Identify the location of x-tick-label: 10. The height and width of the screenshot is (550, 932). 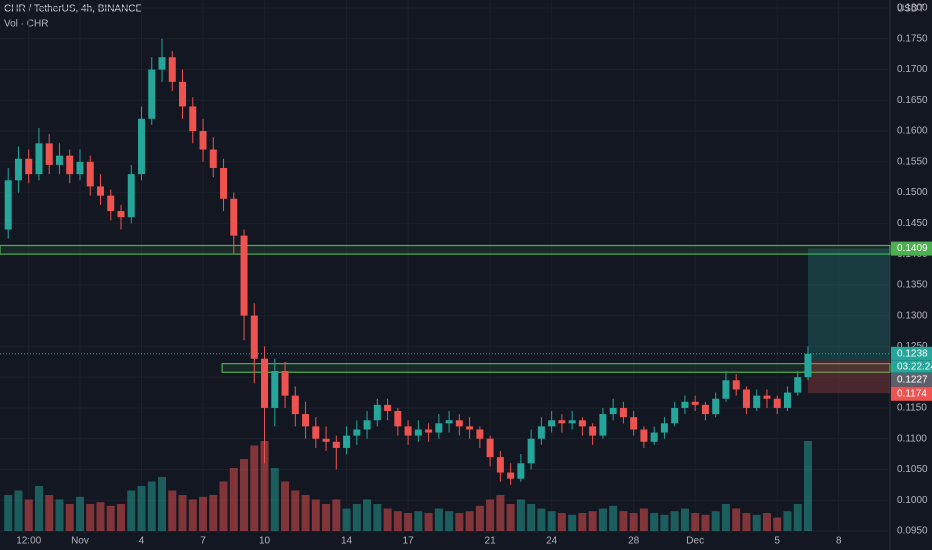
(265, 541).